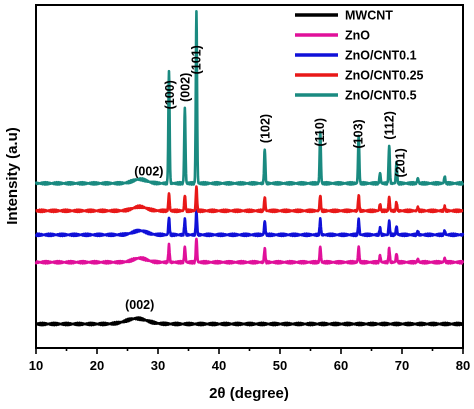 The width and height of the screenshot is (474, 409). Describe the element at coordinates (402, 365) in the screenshot. I see `x-tick-label: 70` at that location.